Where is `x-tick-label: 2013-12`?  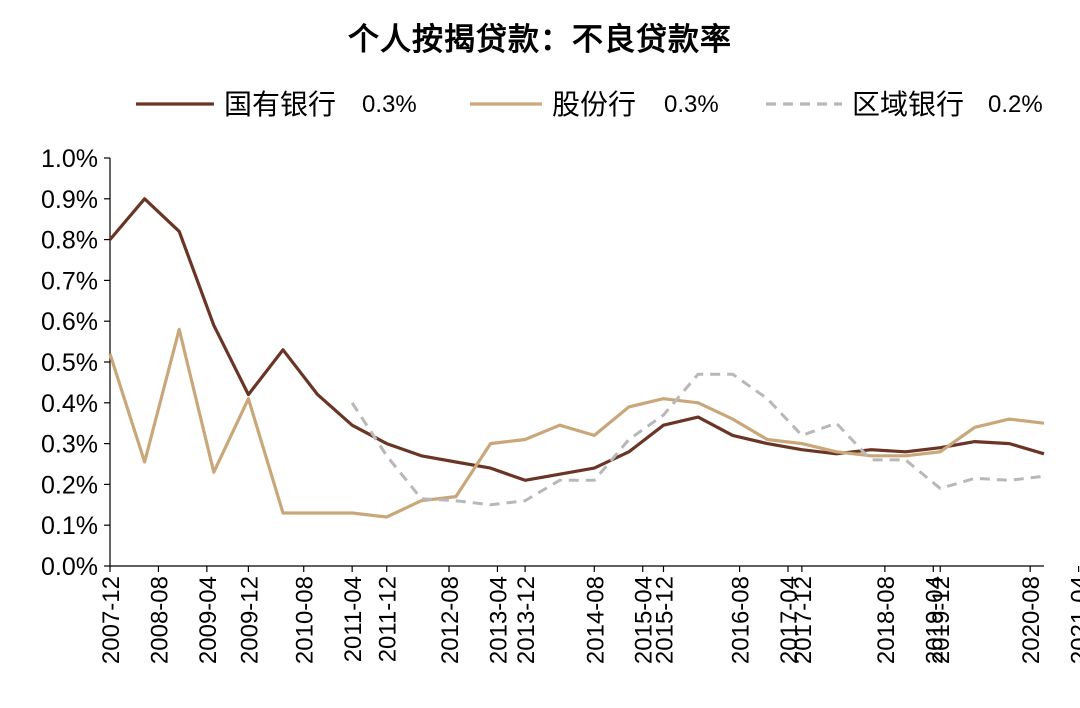
x-tick-label: 2013-12 is located at coordinates (526, 620).